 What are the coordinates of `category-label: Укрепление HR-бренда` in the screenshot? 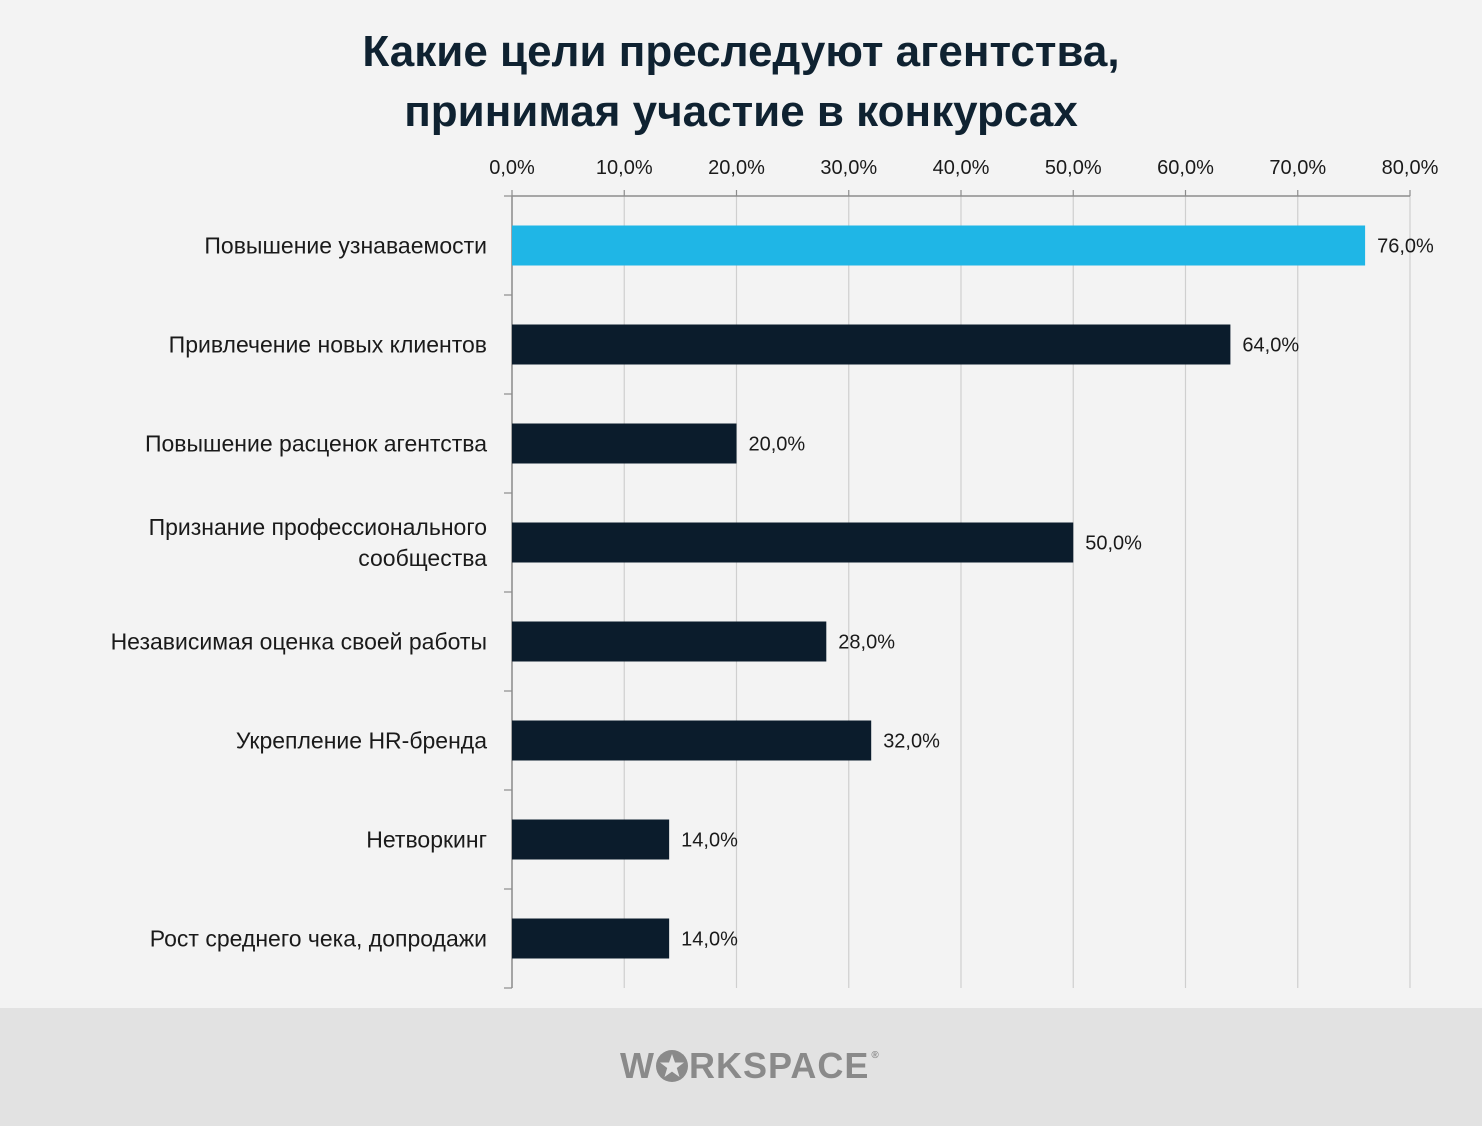 It's located at (361, 741).